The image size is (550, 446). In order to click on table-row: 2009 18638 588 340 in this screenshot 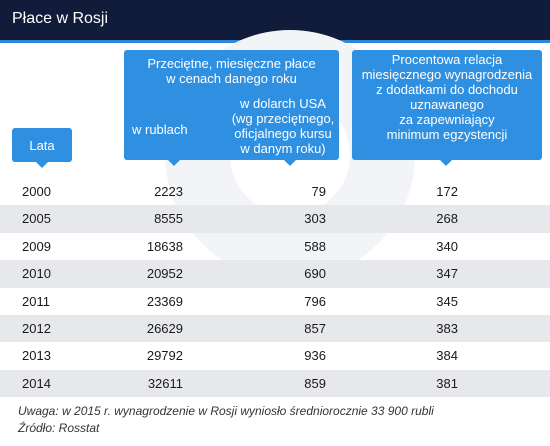, I will do `click(275, 246)`.